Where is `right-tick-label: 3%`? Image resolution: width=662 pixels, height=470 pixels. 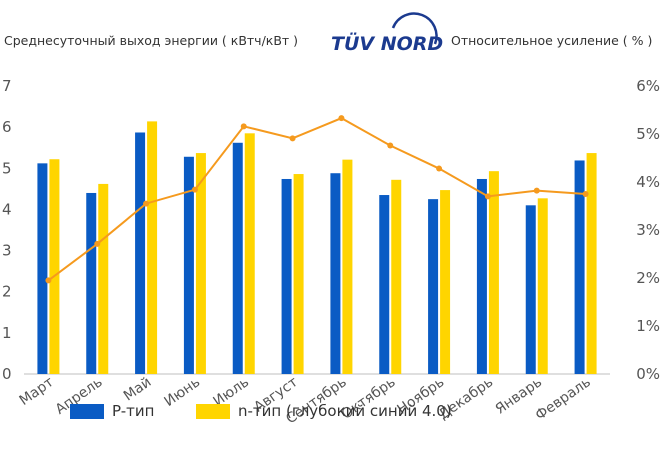 right-tick-label: 3% is located at coordinates (648, 230).